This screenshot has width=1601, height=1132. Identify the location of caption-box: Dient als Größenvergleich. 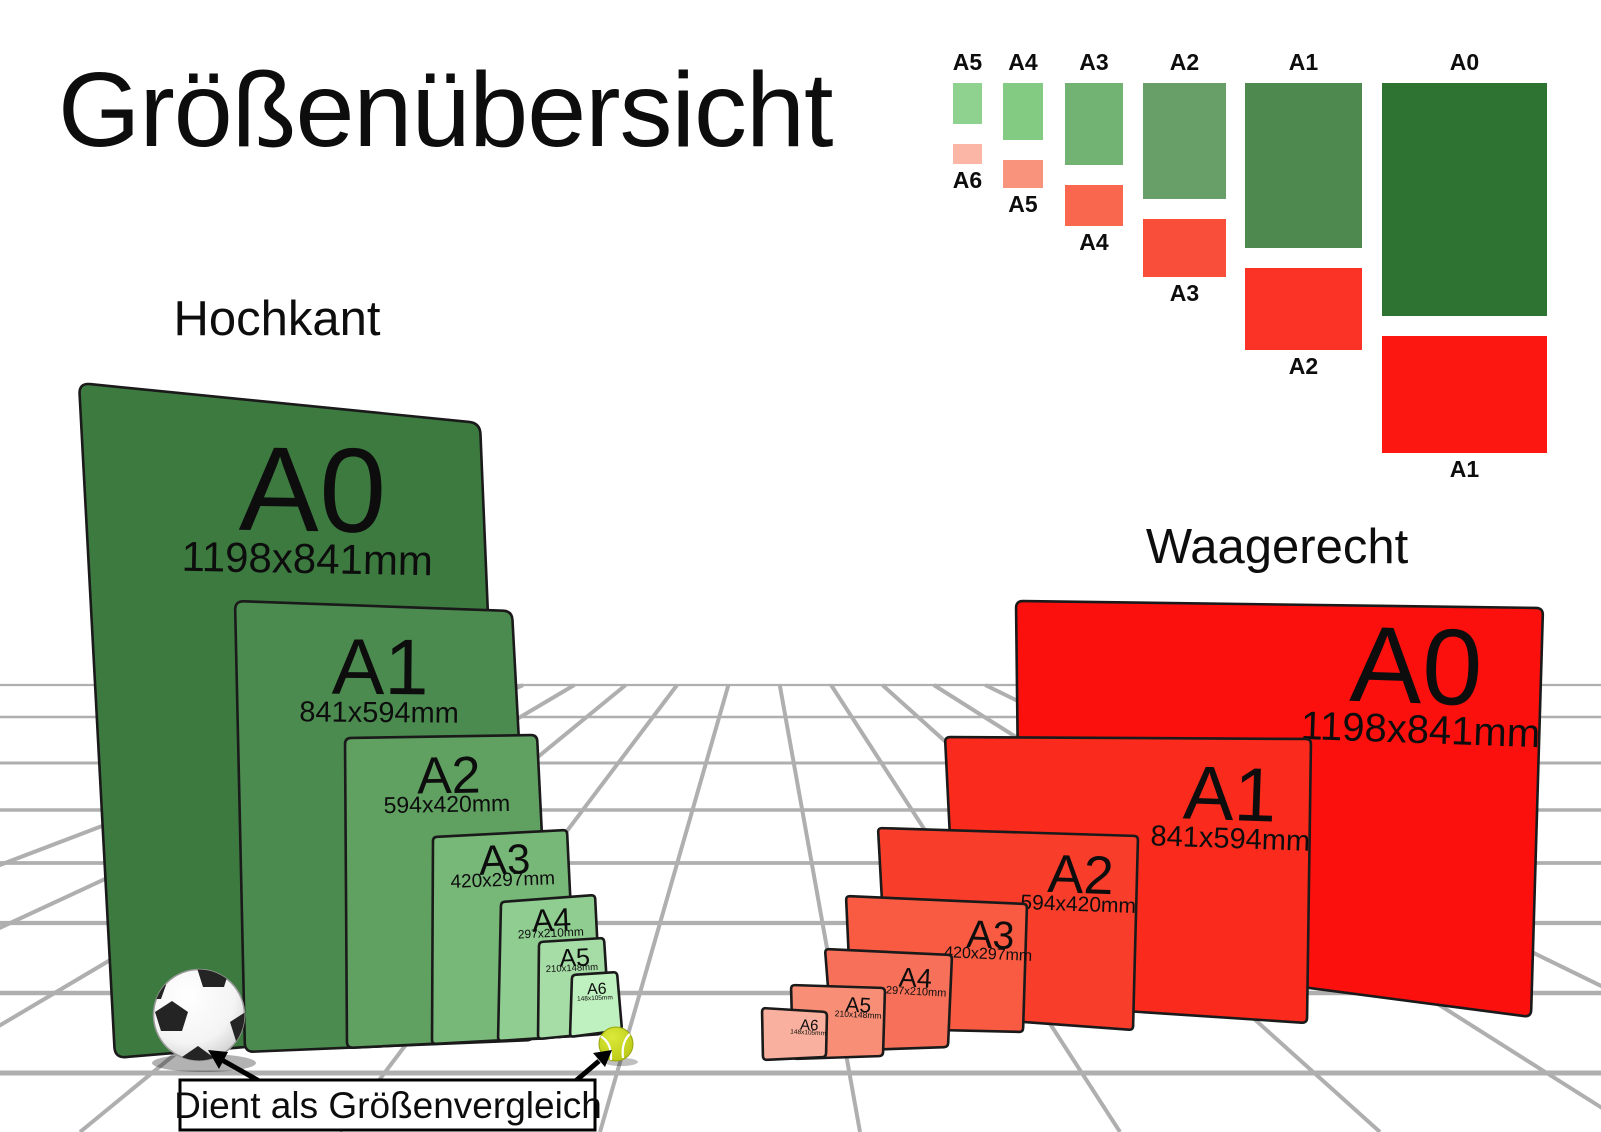
(388, 1105).